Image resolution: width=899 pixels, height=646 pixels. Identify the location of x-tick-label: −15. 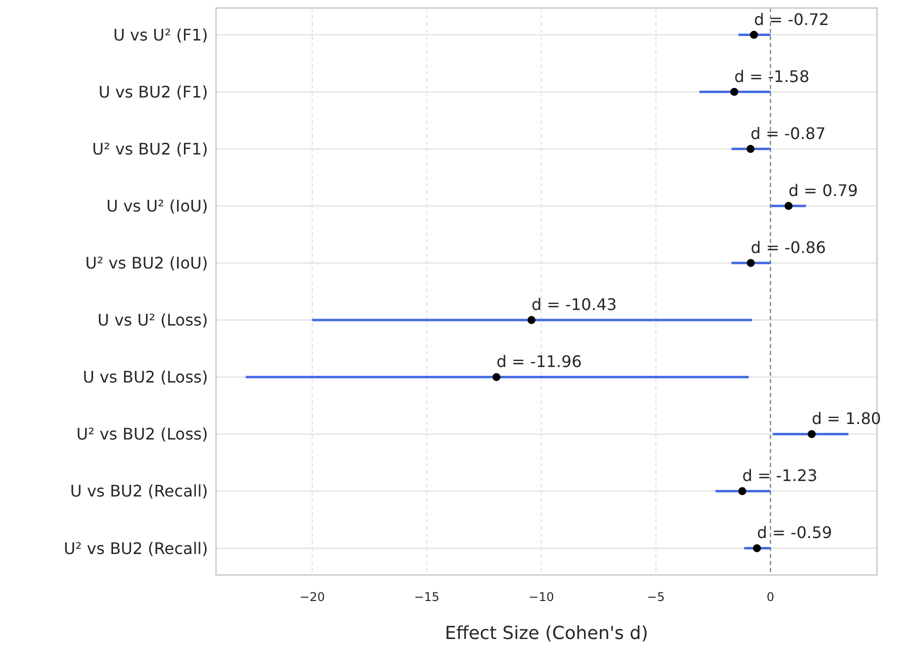
(427, 597).